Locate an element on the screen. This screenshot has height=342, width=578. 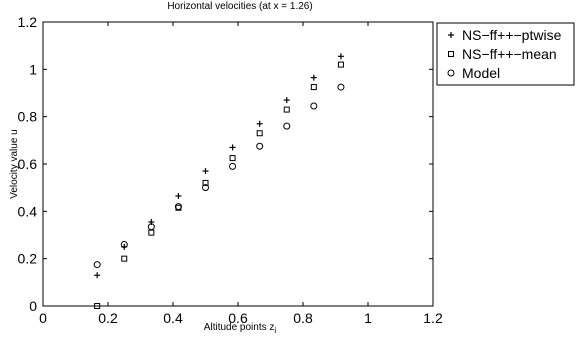
y-tick-label: 0 is located at coordinates (33, 306).